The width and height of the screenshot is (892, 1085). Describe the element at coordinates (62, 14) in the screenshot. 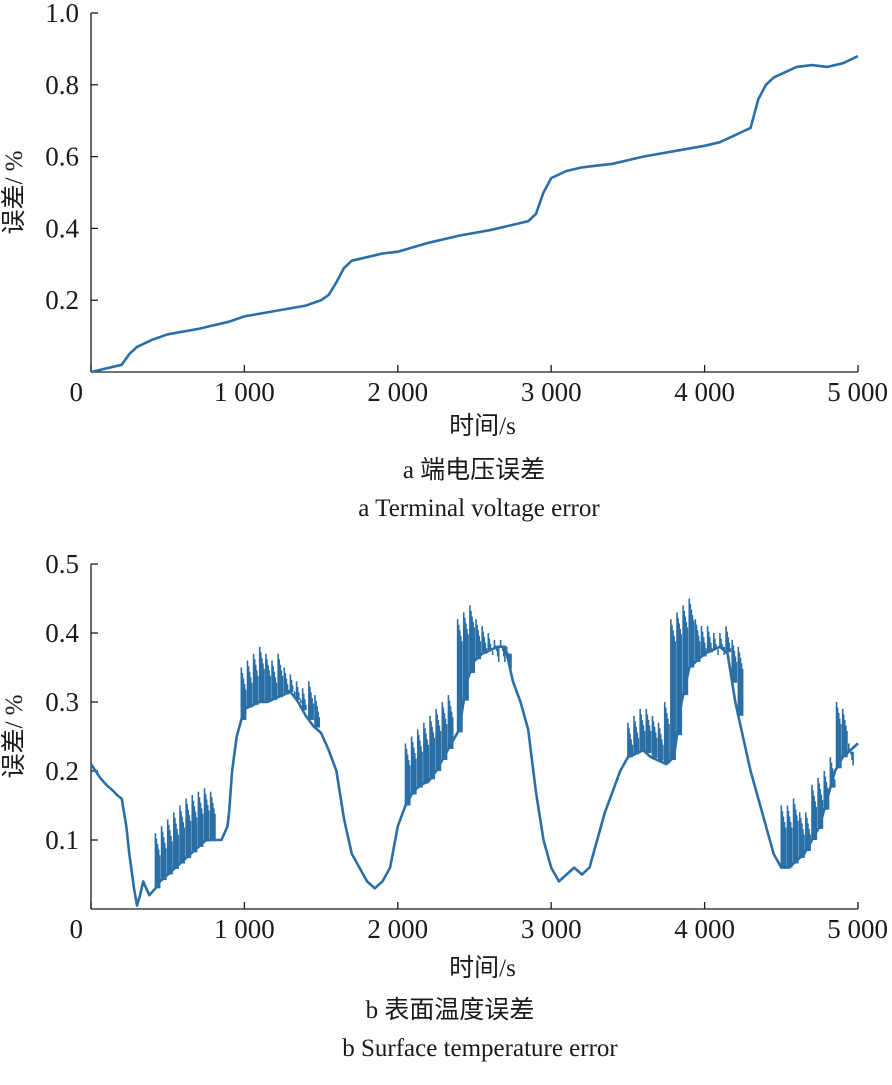

I see `y-tick-label: 1.0` at that location.